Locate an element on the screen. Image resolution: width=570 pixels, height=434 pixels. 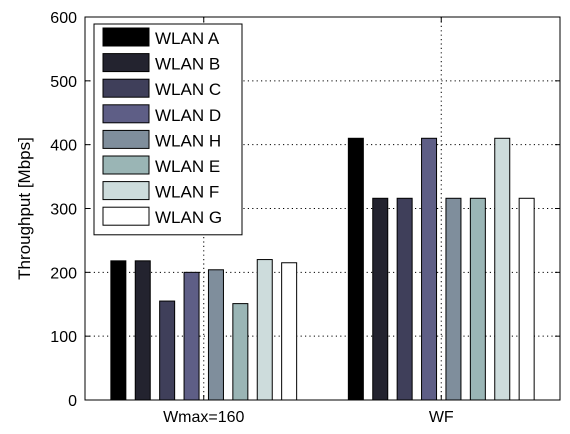
x-tick-label: WF is located at coordinates (441, 417).